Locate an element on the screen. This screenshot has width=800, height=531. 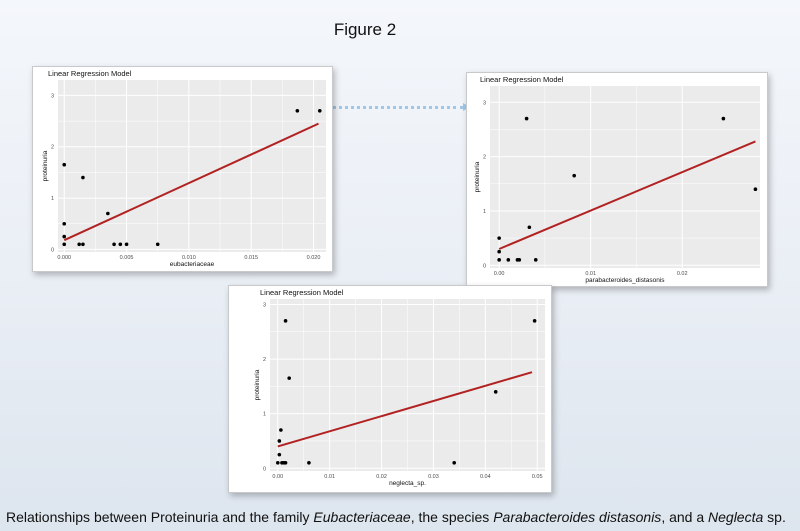
x-tick-label: 0.015 is located at coordinates (251, 258).